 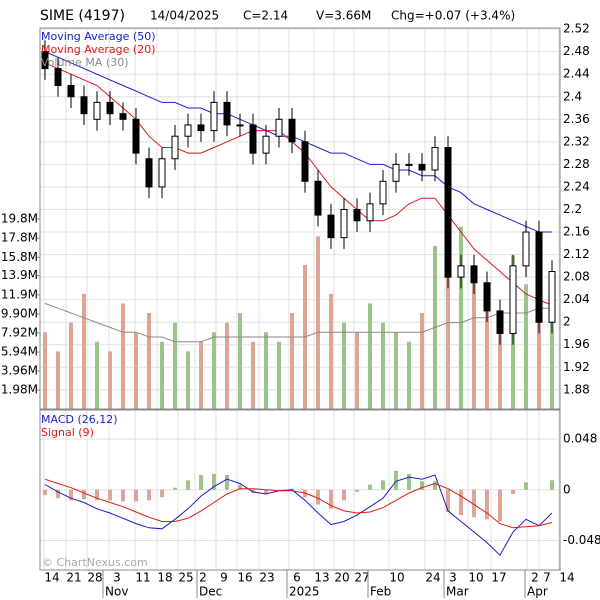 I want to click on y-tick-label: 2.2, so click(x=572, y=209).